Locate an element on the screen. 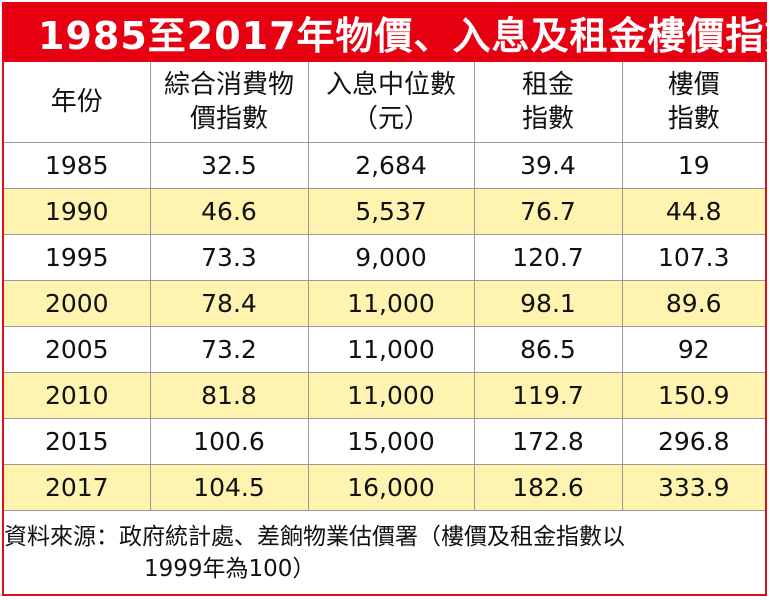  cell-cpi: 104.5 is located at coordinates (229, 487).